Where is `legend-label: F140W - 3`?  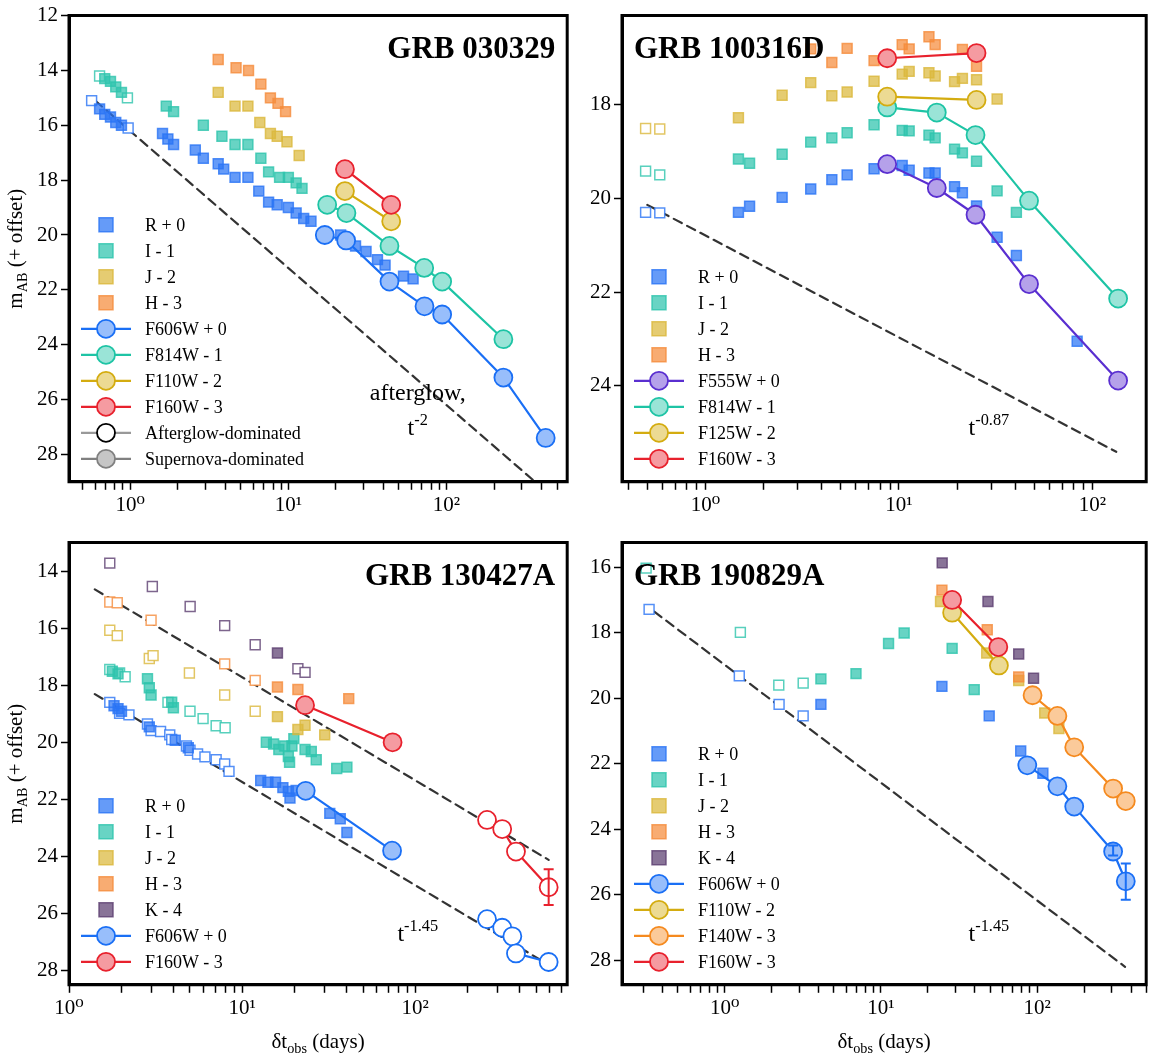 legend-label: F140W - 3 is located at coordinates (737, 935).